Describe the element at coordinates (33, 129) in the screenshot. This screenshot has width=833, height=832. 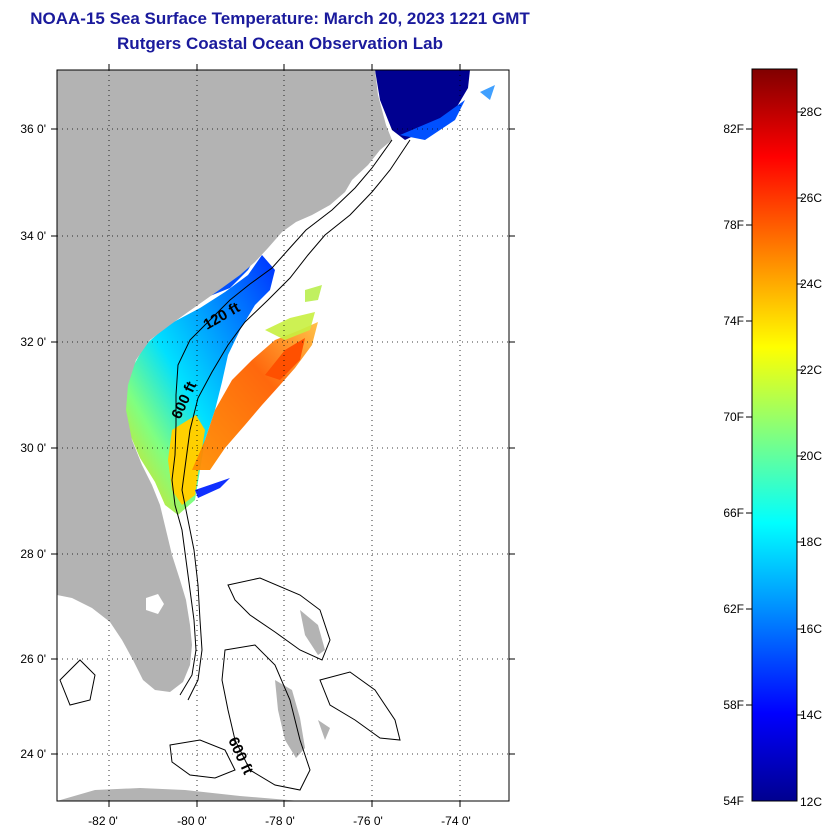
I see `lat-tick-label: 36 0'` at that location.